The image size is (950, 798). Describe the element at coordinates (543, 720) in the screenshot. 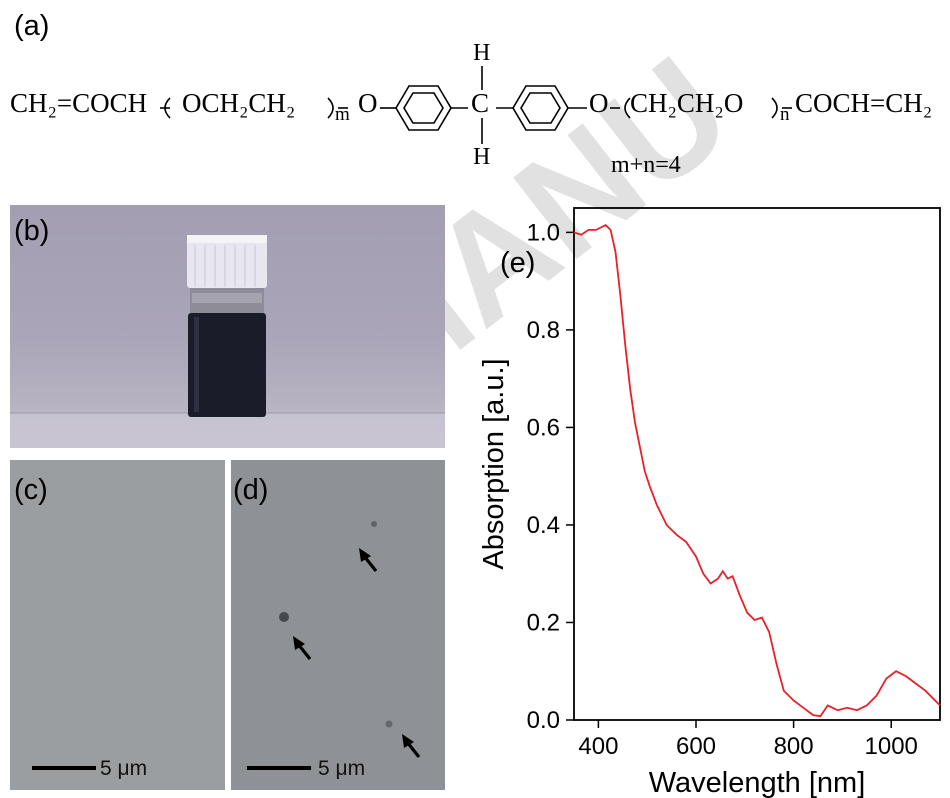

I see `y-tick-label: 0.0` at that location.